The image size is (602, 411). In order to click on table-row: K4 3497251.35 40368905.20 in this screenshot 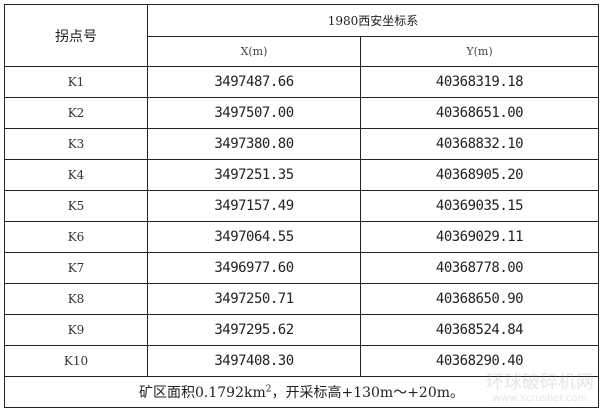, I will do `click(302, 175)`.